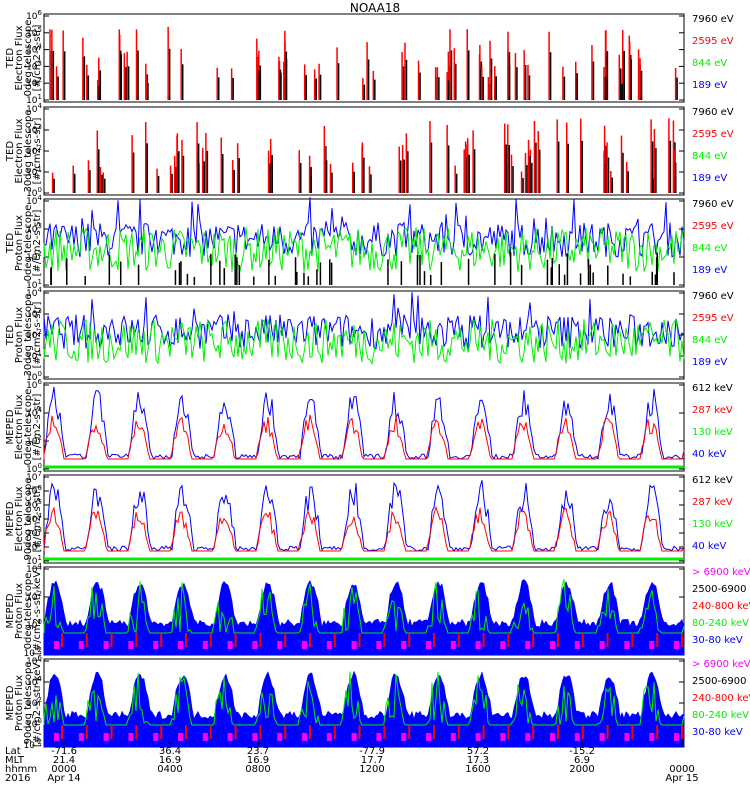  Describe the element at coordinates (64, 751) in the screenshot. I see `x-tick-label: -71.6` at that location.